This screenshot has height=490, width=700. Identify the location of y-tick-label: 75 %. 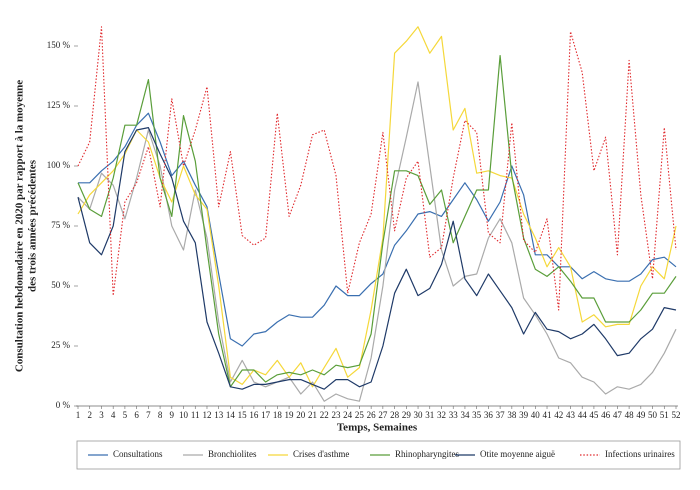
(60, 225).